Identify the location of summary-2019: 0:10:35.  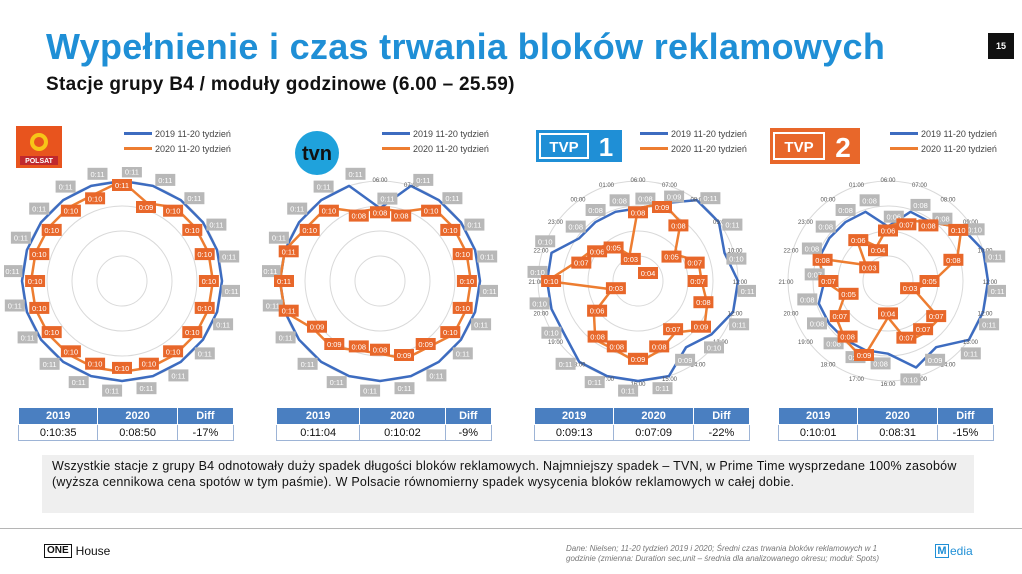
(58, 432).